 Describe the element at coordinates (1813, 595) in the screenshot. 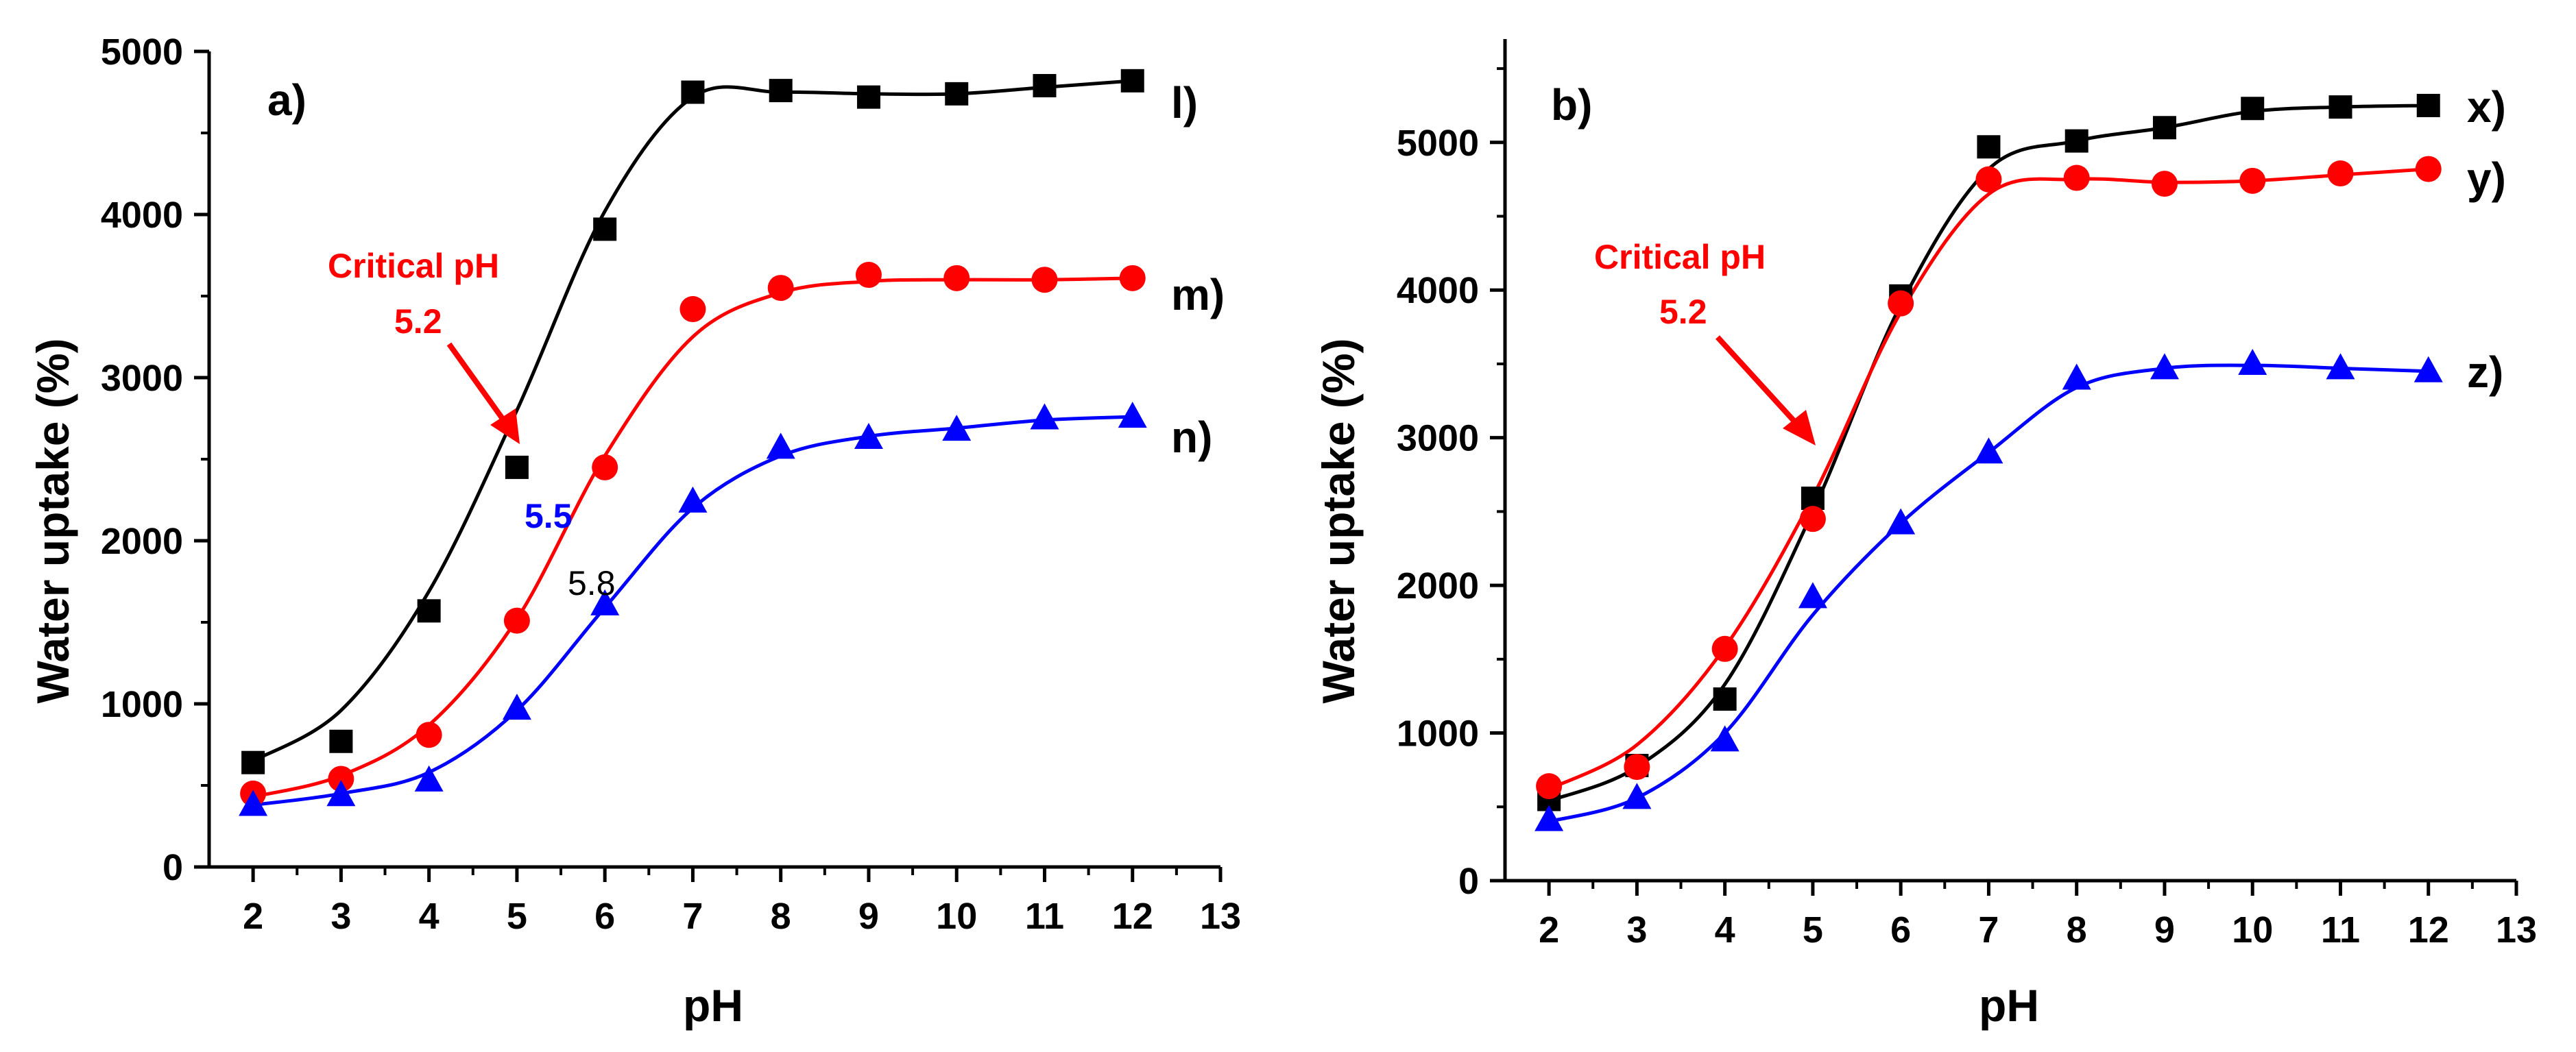

I see `marker-z-ph5` at that location.